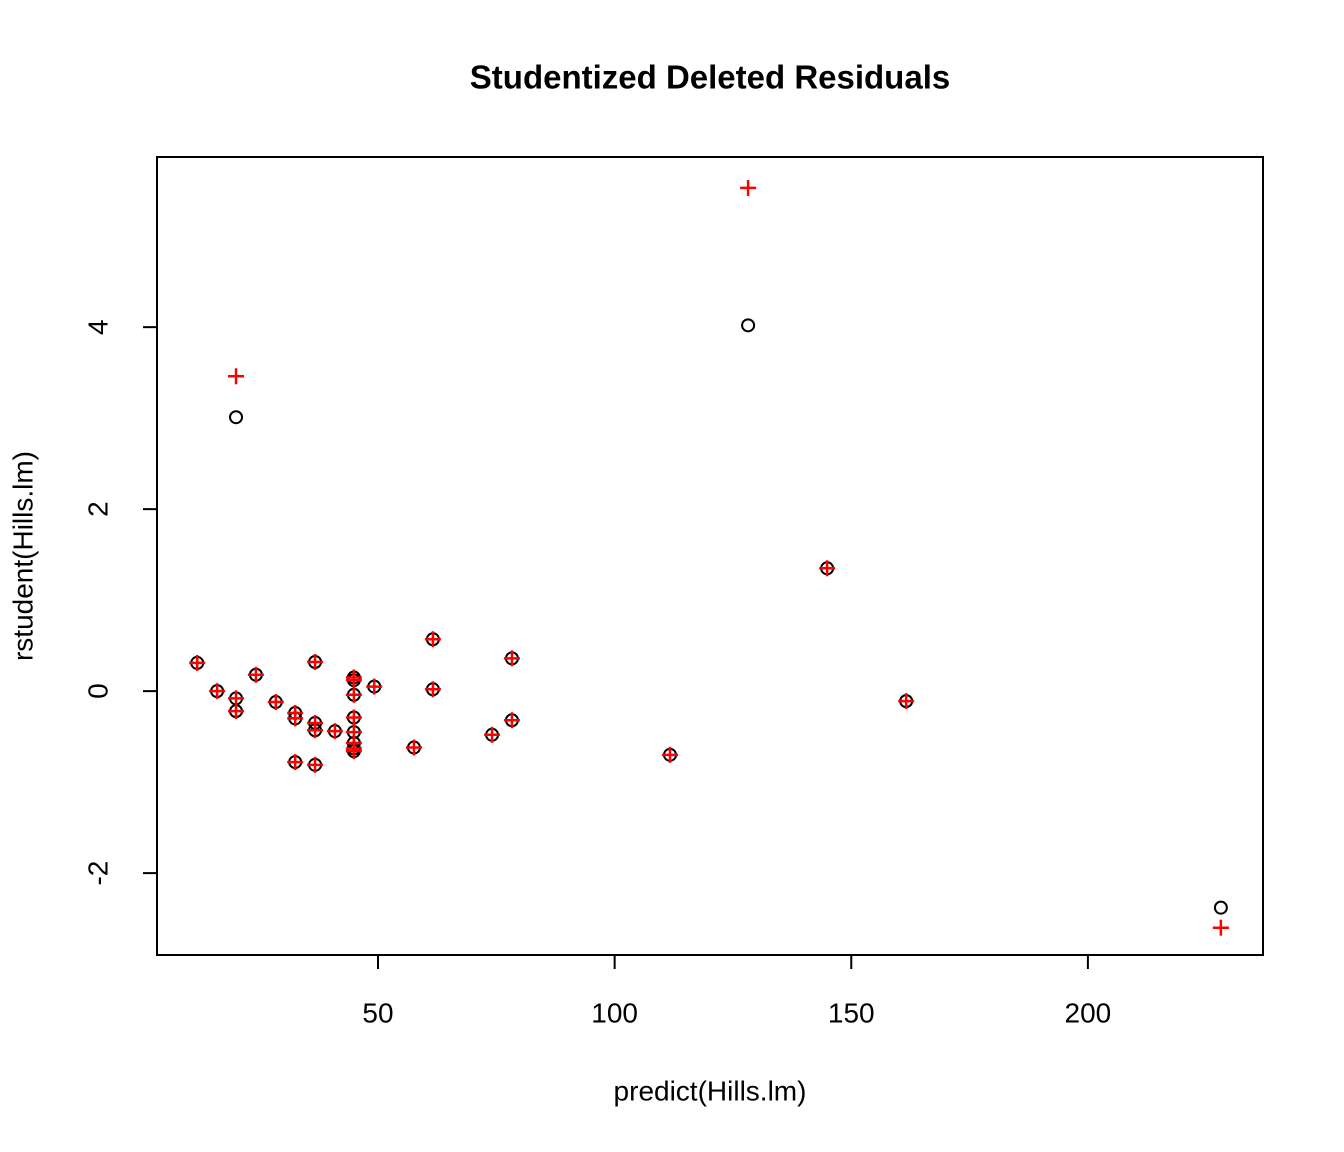 Image resolution: width=1344 pixels, height=1152 pixels. What do you see at coordinates (97, 509) in the screenshot?
I see `y-tick-label: 2` at bounding box center [97, 509].